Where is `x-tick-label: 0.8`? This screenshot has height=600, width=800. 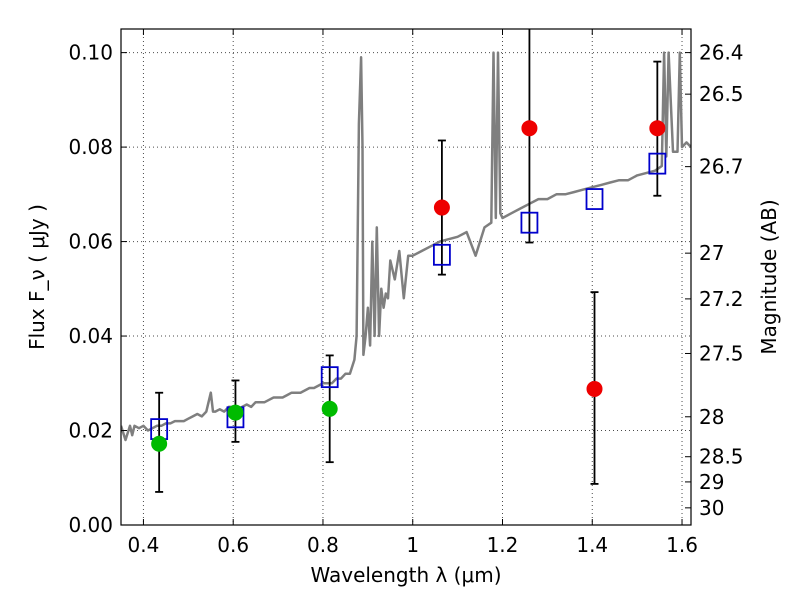
x-tick-label: 0.8 is located at coordinates (323, 545).